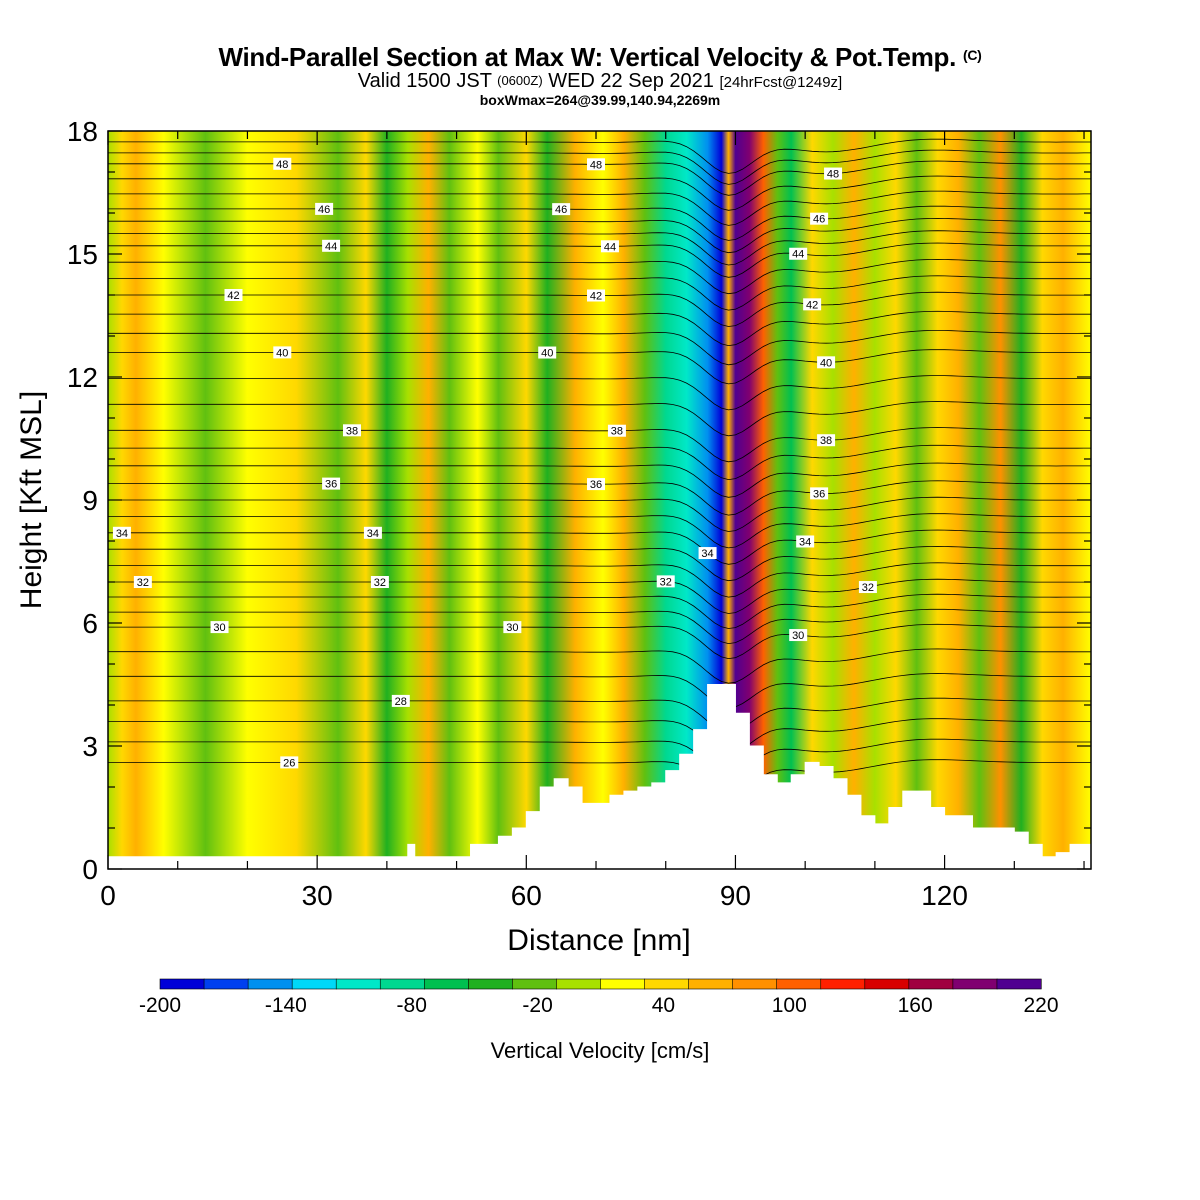 This screenshot has height=1200, width=1200. What do you see at coordinates (972, 55) in the screenshot?
I see `copyright-mark: (C)` at bounding box center [972, 55].